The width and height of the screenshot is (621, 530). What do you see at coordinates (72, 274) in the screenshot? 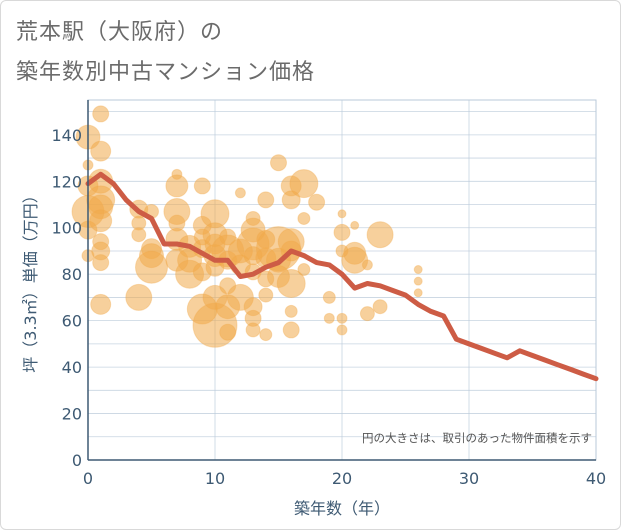
I see `y-tick-label: 80` at bounding box center [72, 274].